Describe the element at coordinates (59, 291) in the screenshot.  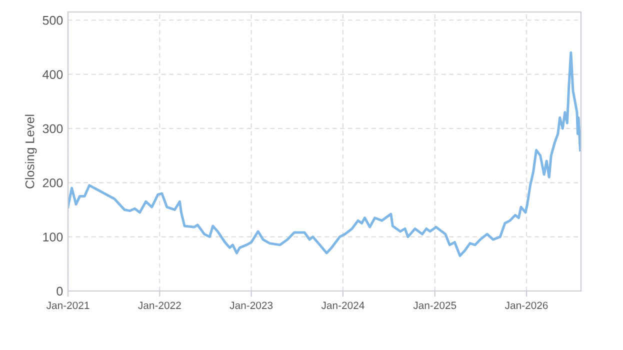
I see `y-tick-label: 0` at that location.